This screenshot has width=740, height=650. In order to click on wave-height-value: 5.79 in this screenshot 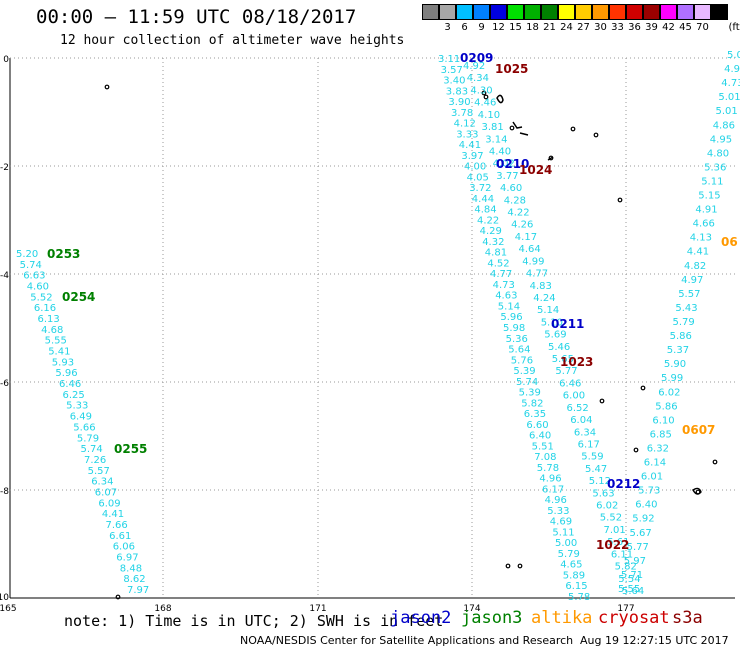, I will do `click(88, 438)`.